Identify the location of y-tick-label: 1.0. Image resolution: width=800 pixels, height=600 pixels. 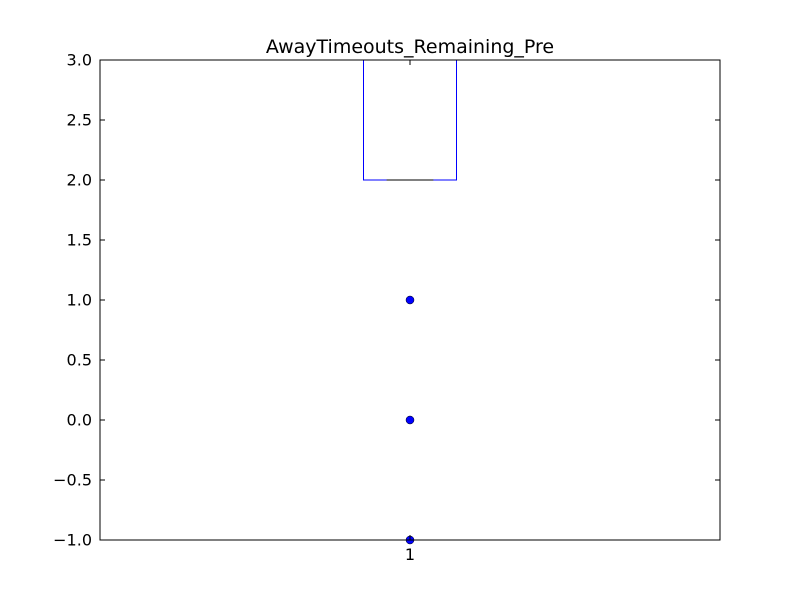
(79, 300).